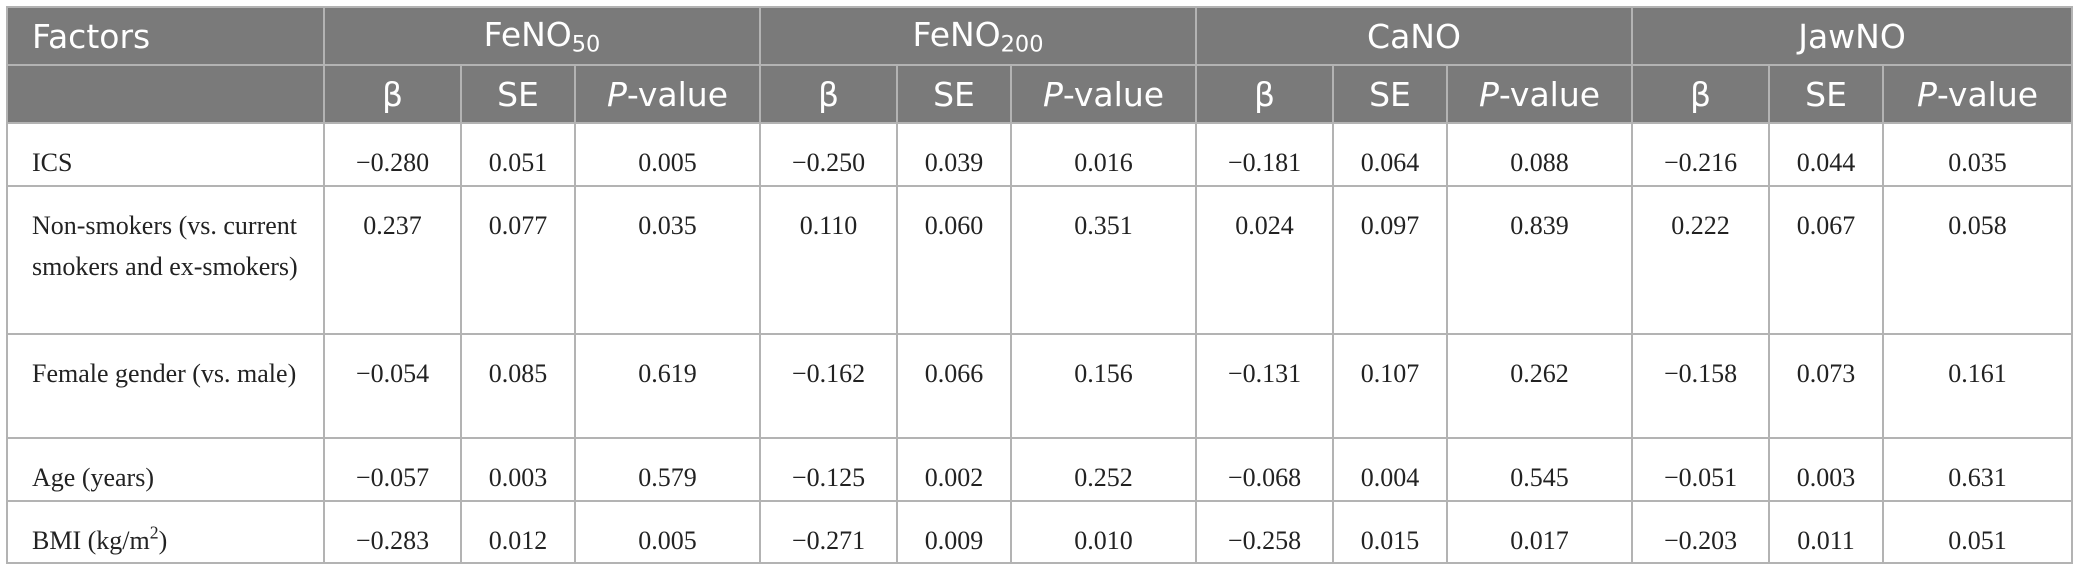 The image size is (2075, 572). Describe the element at coordinates (1390, 386) in the screenshot. I see `value-cell: 0.107` at that location.